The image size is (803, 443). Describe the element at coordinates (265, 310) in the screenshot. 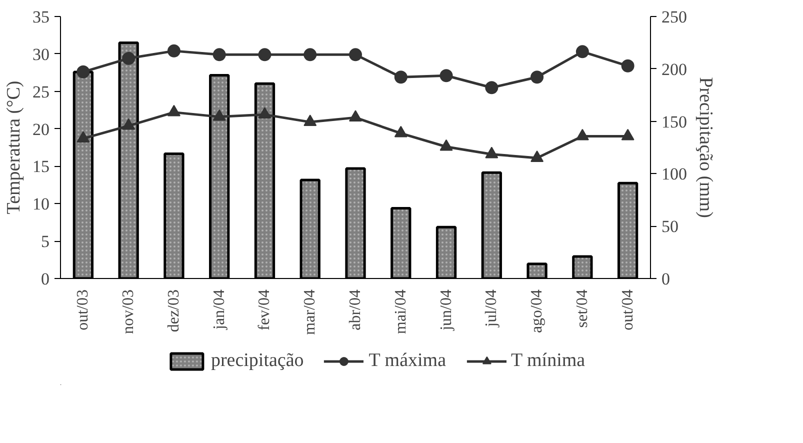

I see `x-tick-label: fev/04` at that location.